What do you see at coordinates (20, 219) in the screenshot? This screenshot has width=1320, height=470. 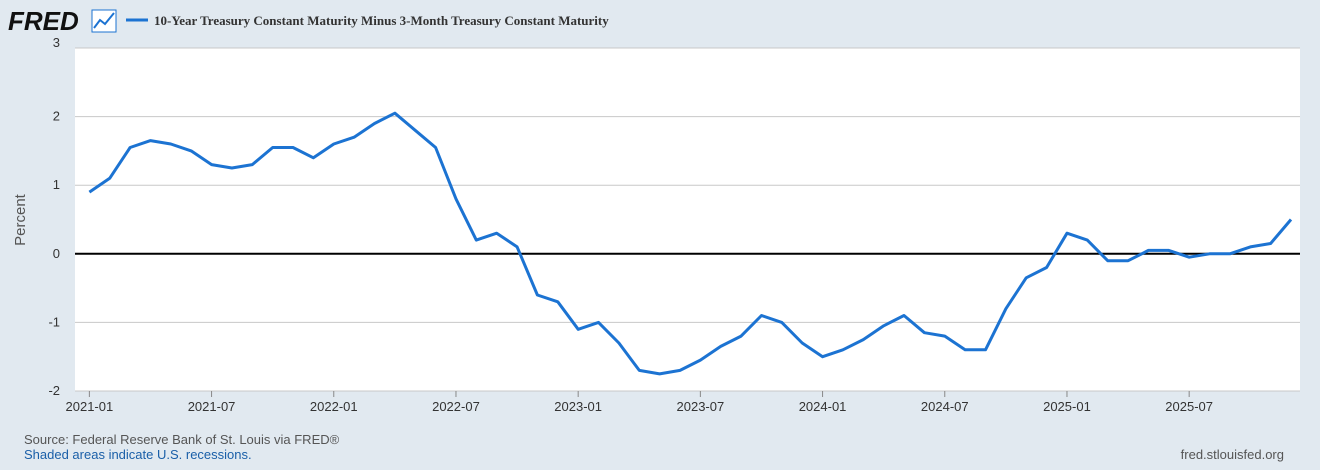 I see `y-axis-label: Percent` at bounding box center [20, 219].